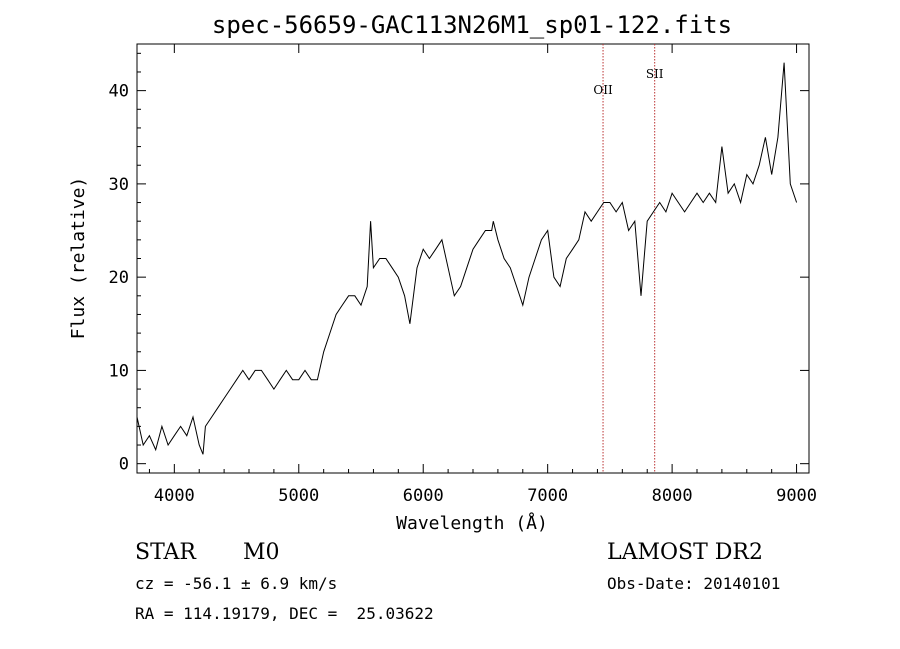 Image resolution: width=900 pixels, height=649 pixels. I want to click on x-tick-label: 4000, so click(174, 496).